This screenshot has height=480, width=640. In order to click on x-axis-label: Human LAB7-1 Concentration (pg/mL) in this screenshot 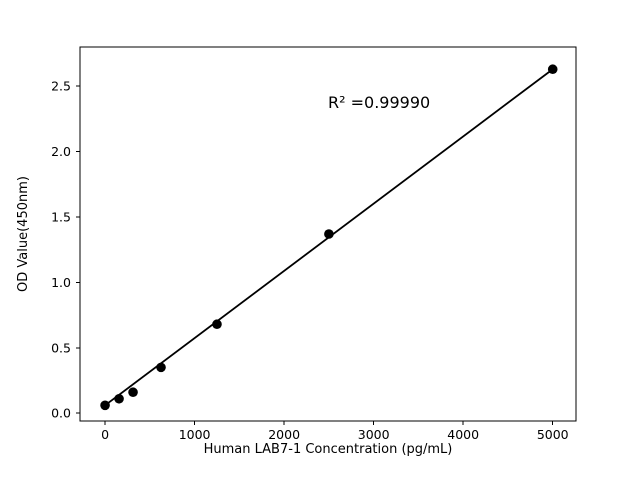, I will do `click(328, 449)`.